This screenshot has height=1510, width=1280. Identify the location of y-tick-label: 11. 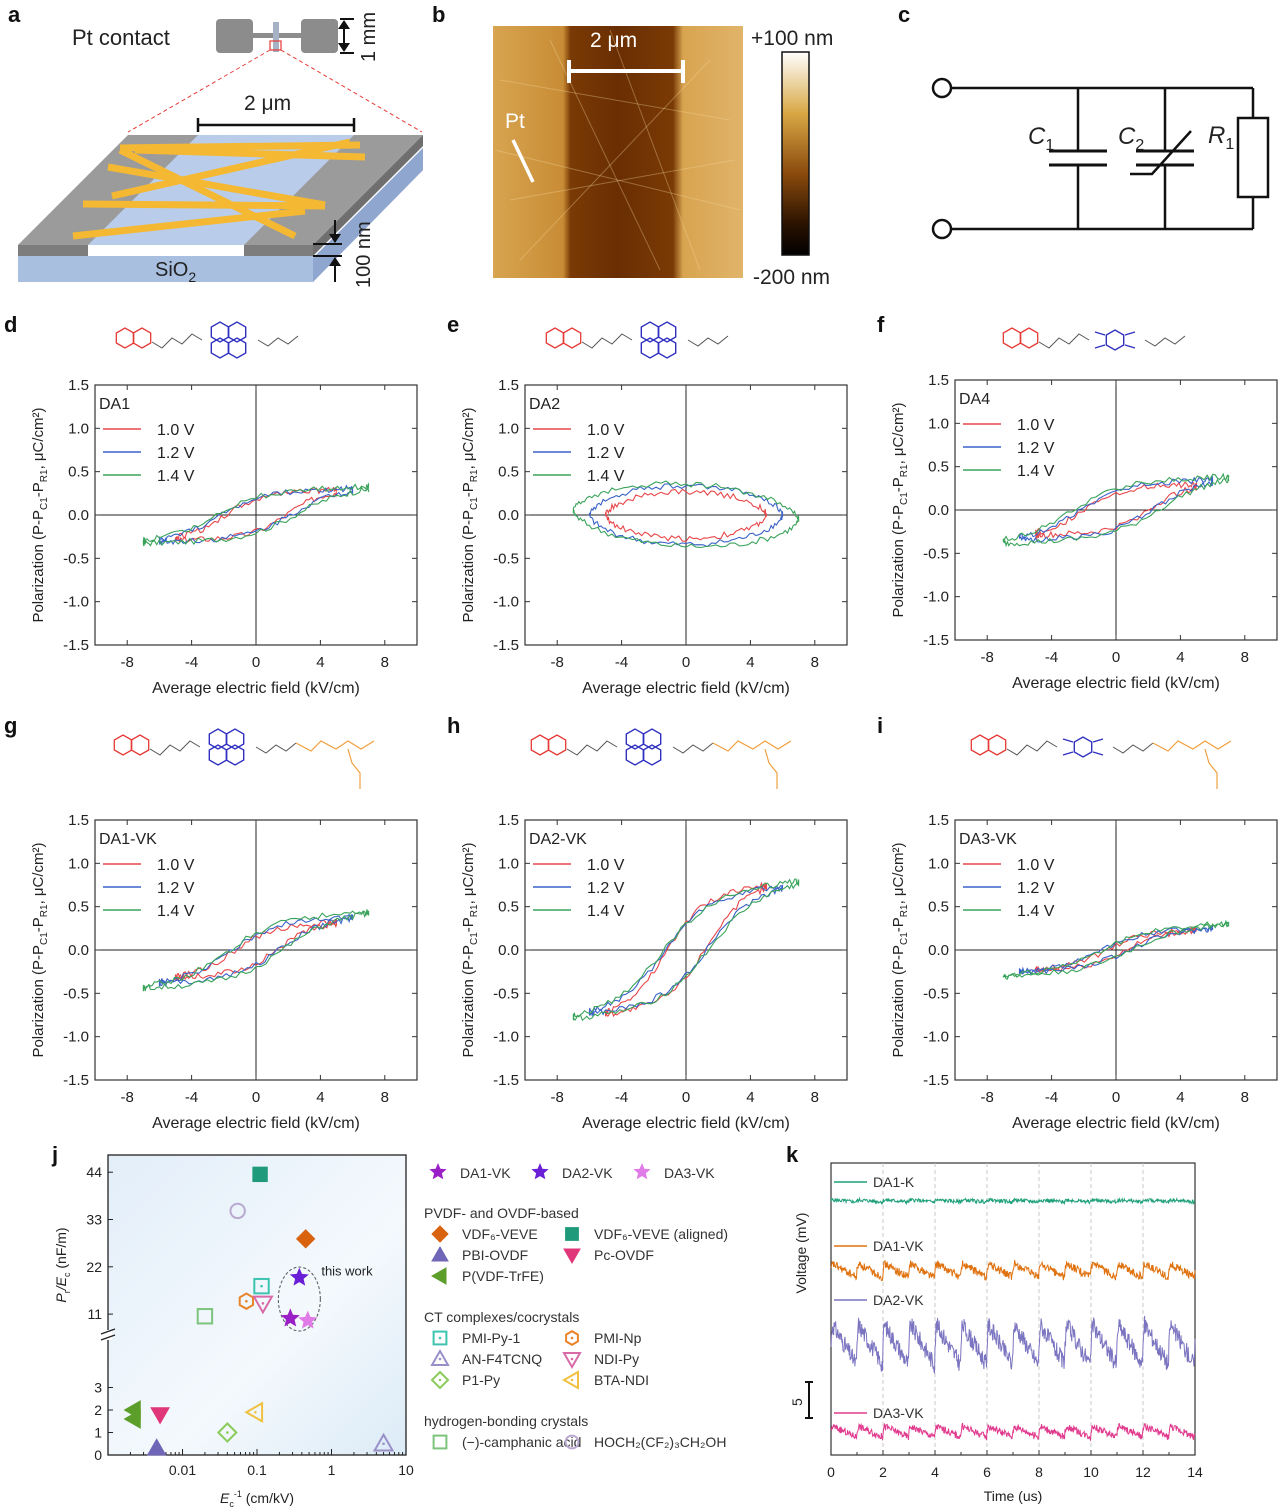
(94, 1314).